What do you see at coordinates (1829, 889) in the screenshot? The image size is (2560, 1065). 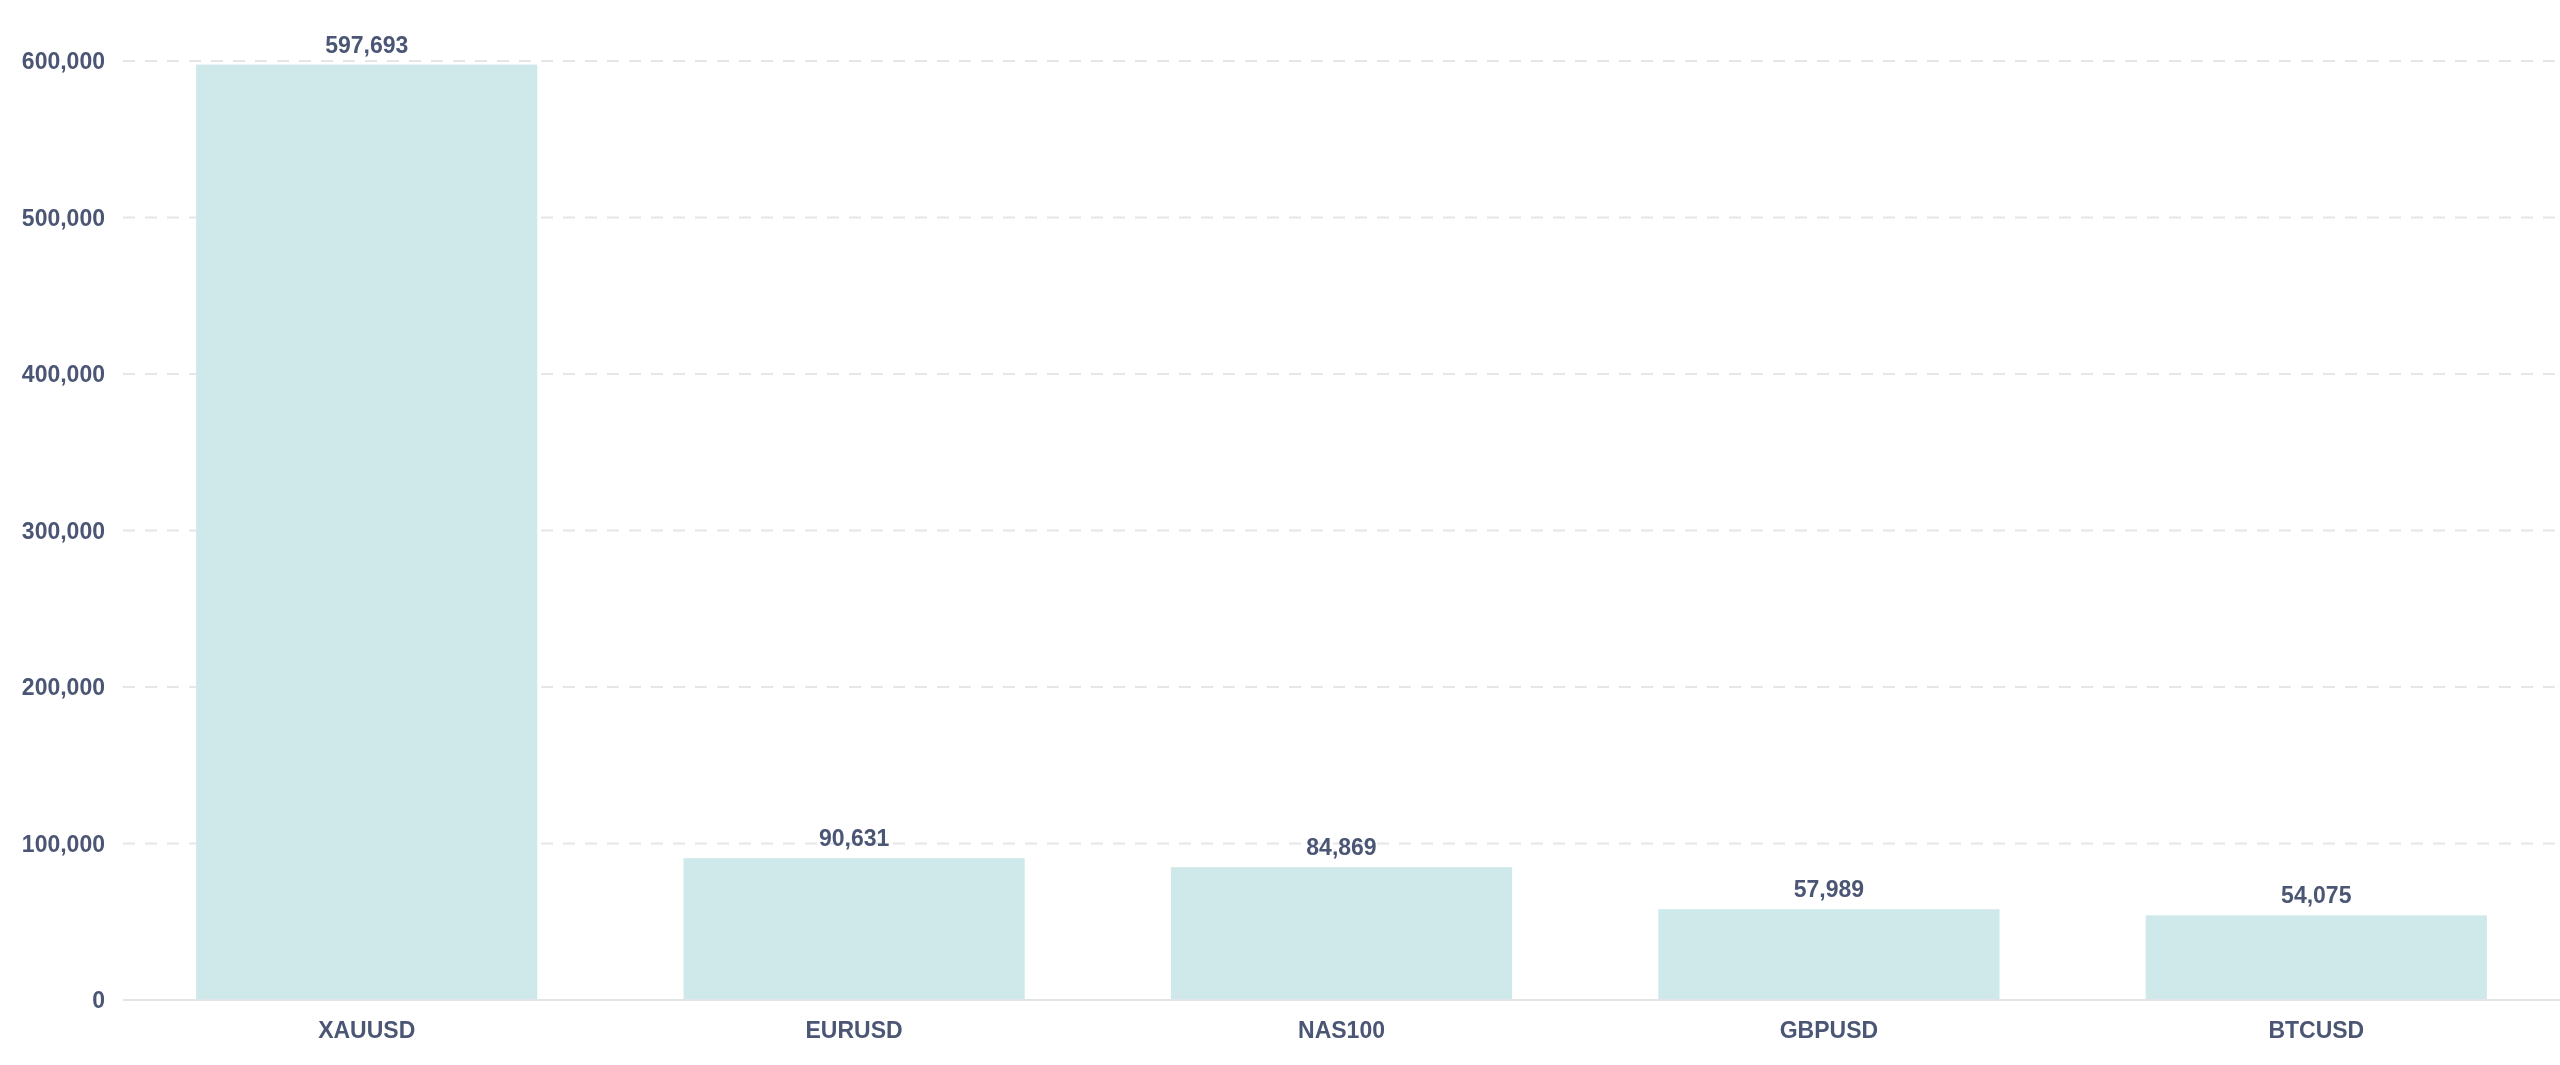 I see `data-label: 57,989` at bounding box center [1829, 889].